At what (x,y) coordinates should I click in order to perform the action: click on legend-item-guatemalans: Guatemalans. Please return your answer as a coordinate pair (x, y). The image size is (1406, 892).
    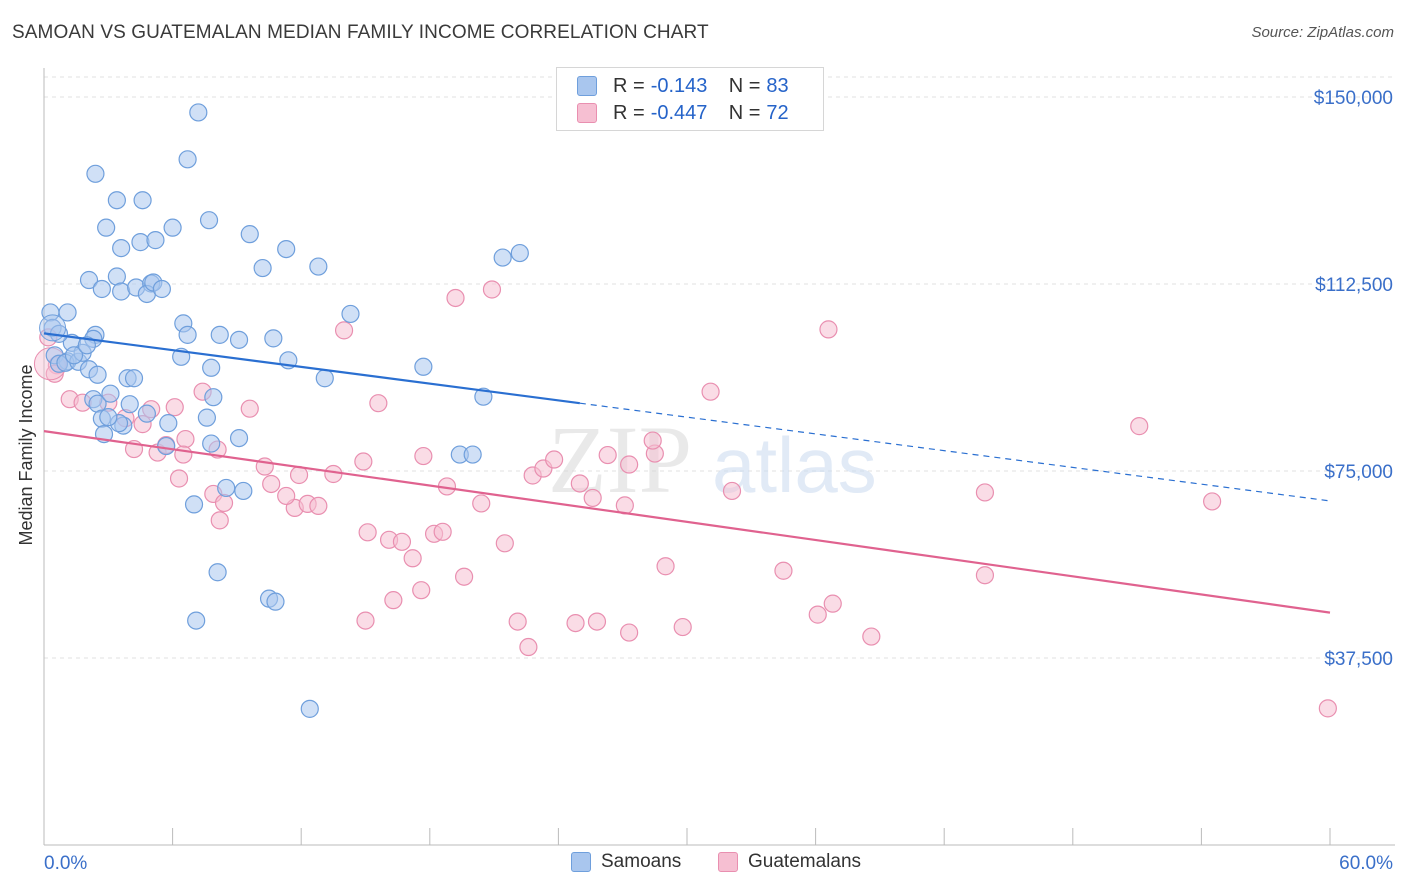
    Looking at the image, I should click on (789, 862).